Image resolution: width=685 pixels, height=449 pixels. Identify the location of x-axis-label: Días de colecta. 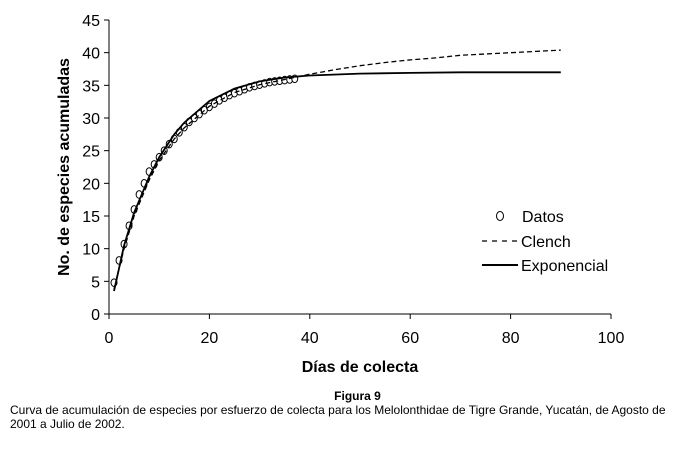
(360, 367).